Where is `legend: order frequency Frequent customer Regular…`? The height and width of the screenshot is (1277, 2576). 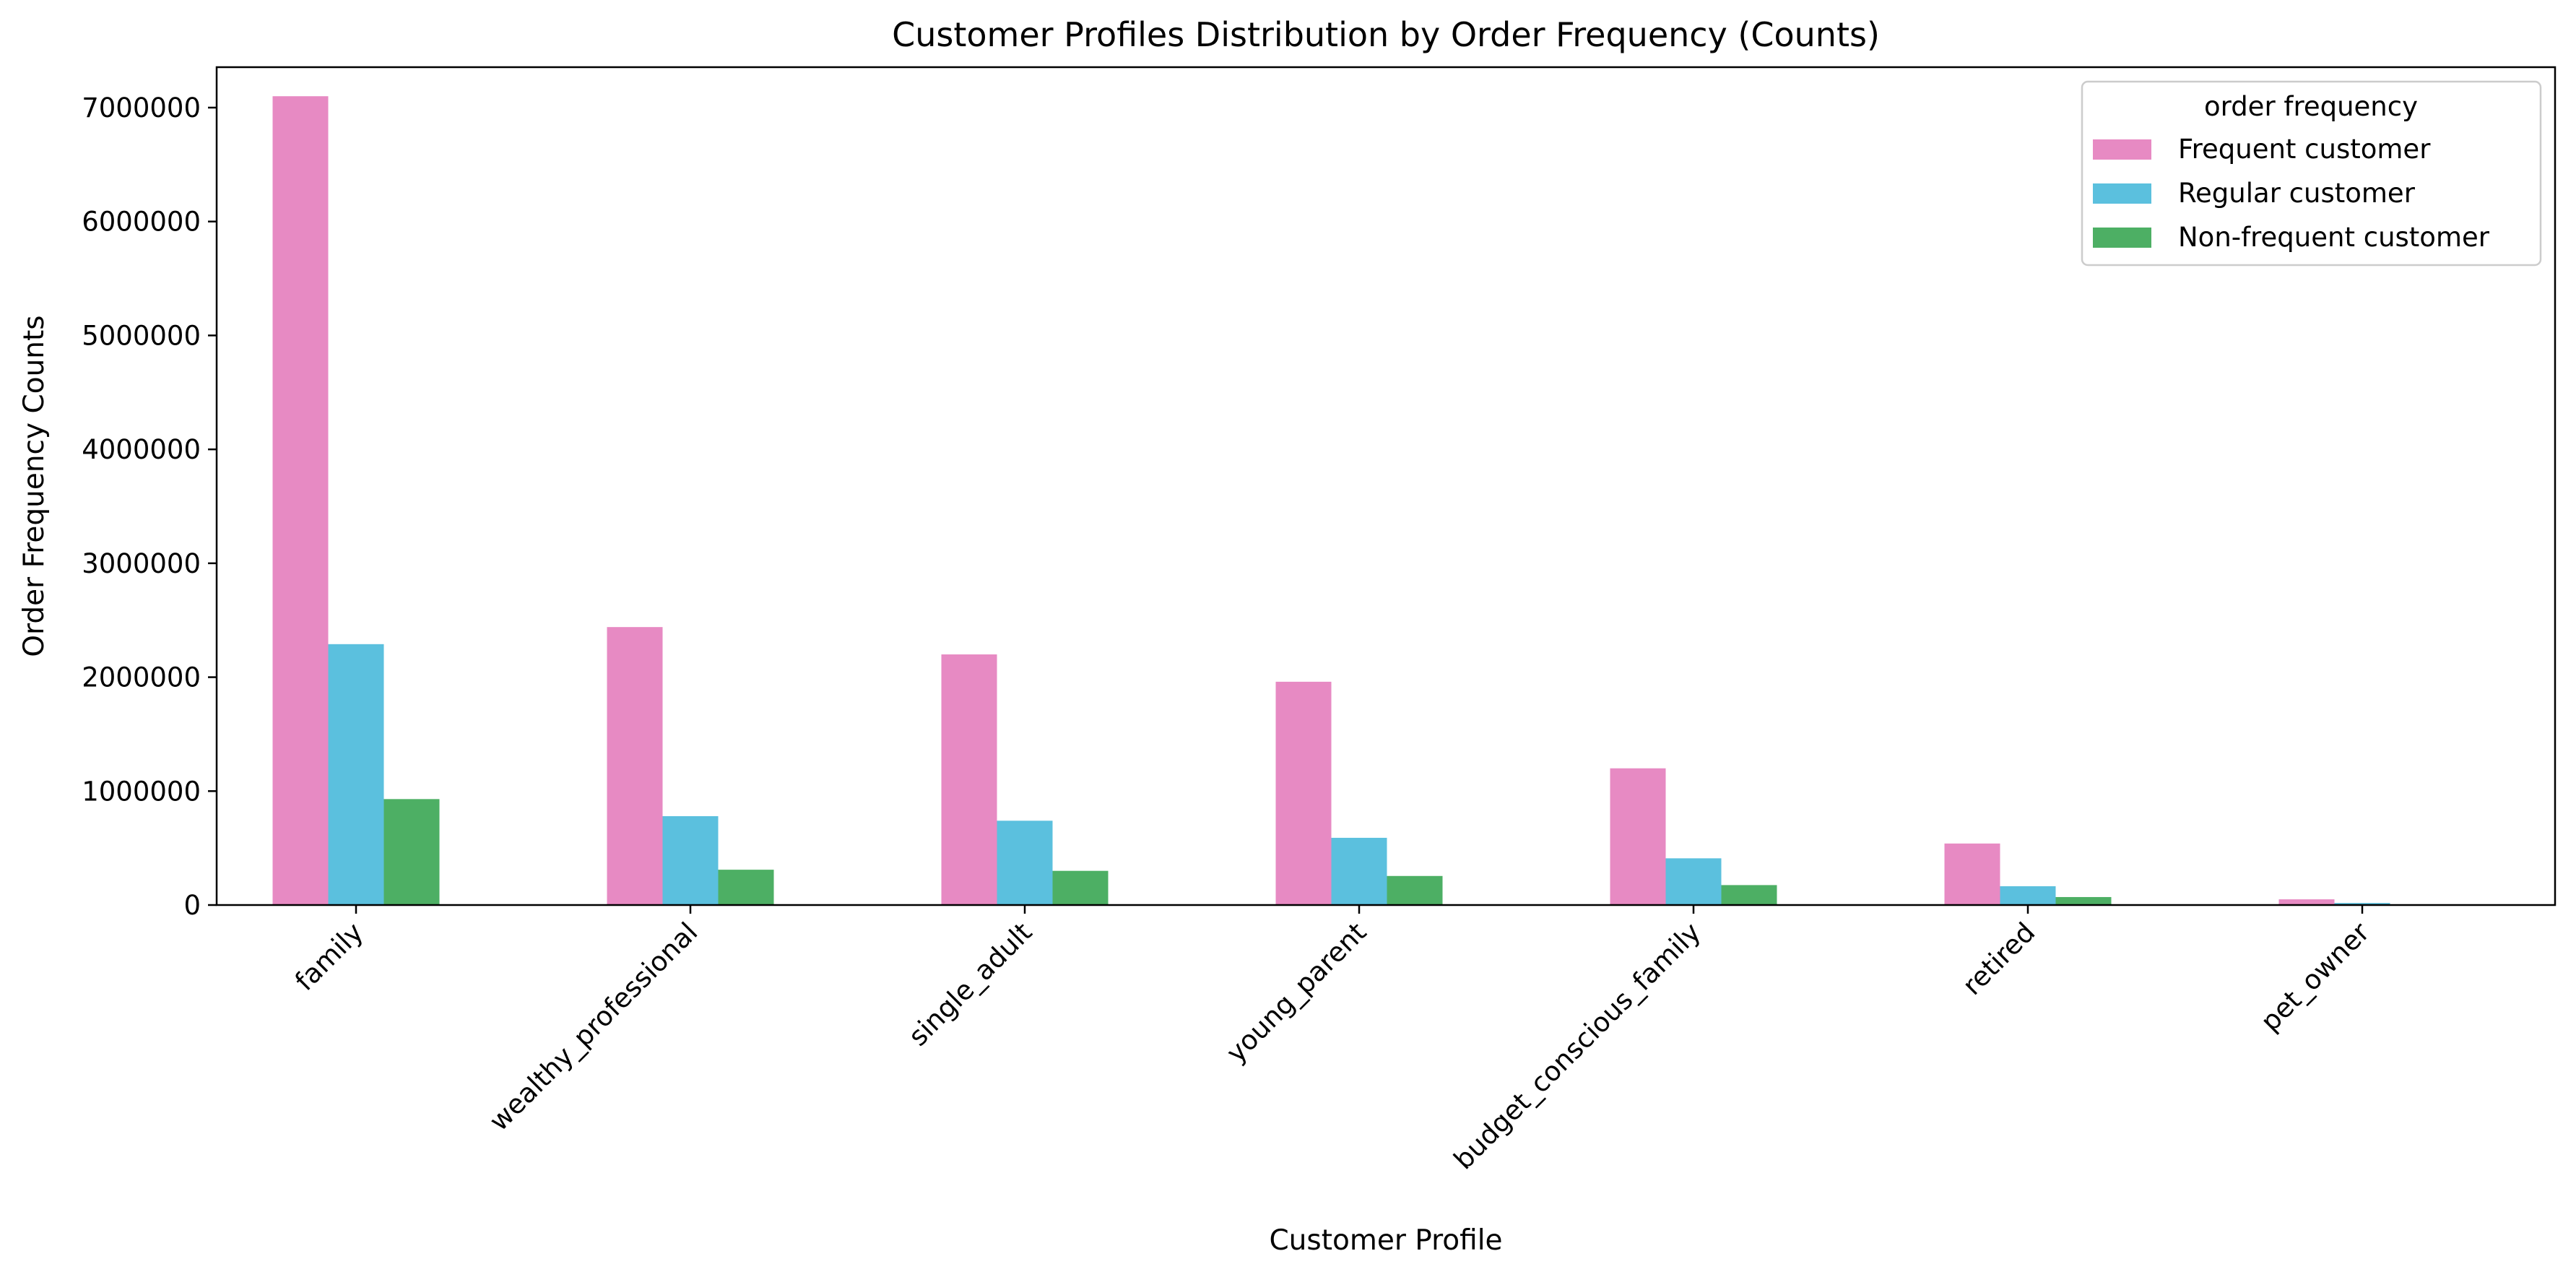 legend: order frequency Frequent customer Regular… is located at coordinates (2311, 173).